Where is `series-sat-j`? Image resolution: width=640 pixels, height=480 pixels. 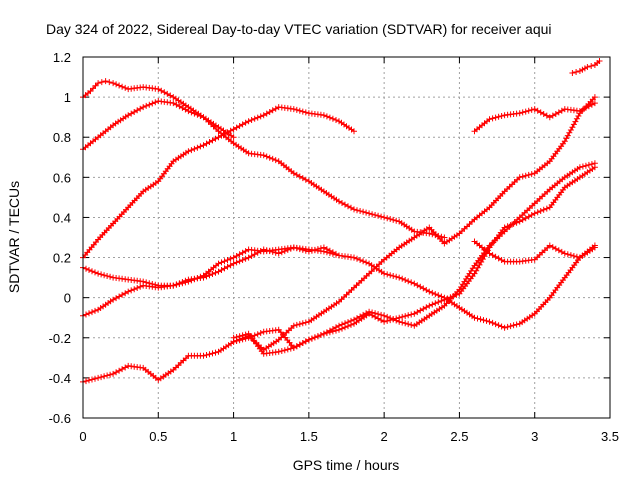 series-sat-j is located at coordinates (534, 251).